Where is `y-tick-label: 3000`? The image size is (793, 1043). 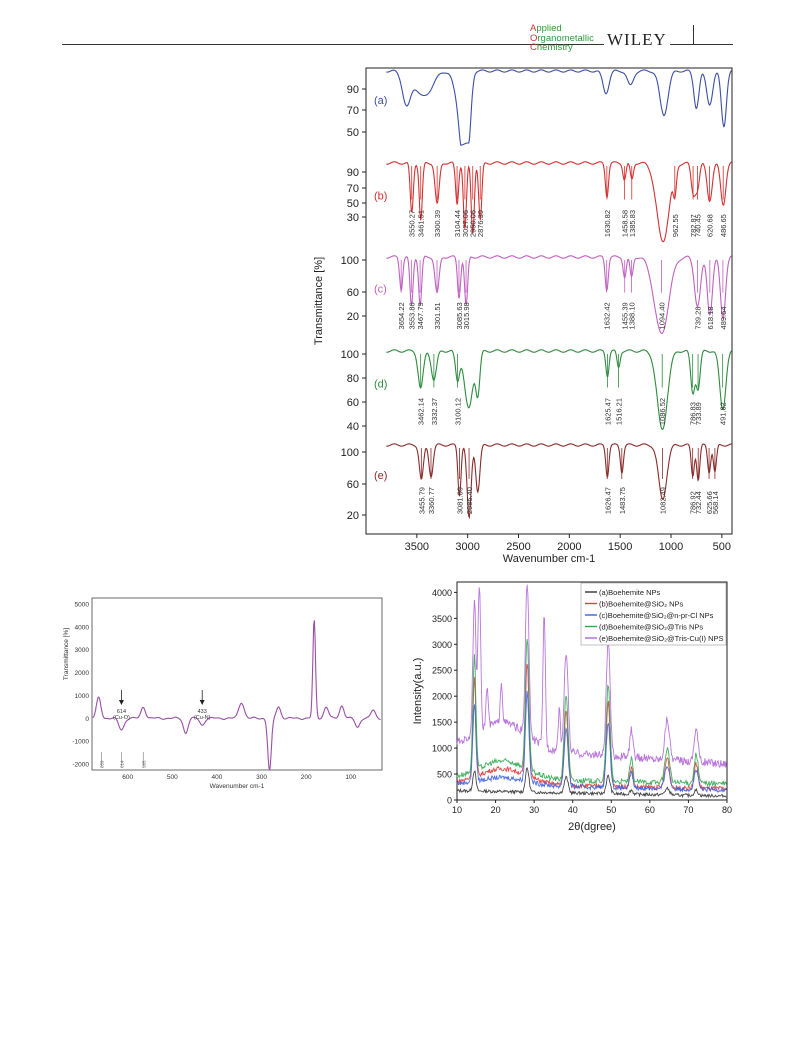
y-tick-label: 3000 is located at coordinates (82, 650).